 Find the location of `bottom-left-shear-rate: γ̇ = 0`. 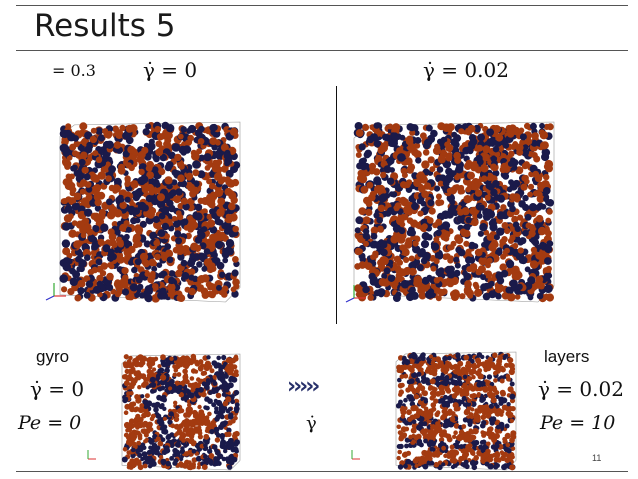

bottom-left-shear-rate: γ̇ = 0 is located at coordinates (57, 389).